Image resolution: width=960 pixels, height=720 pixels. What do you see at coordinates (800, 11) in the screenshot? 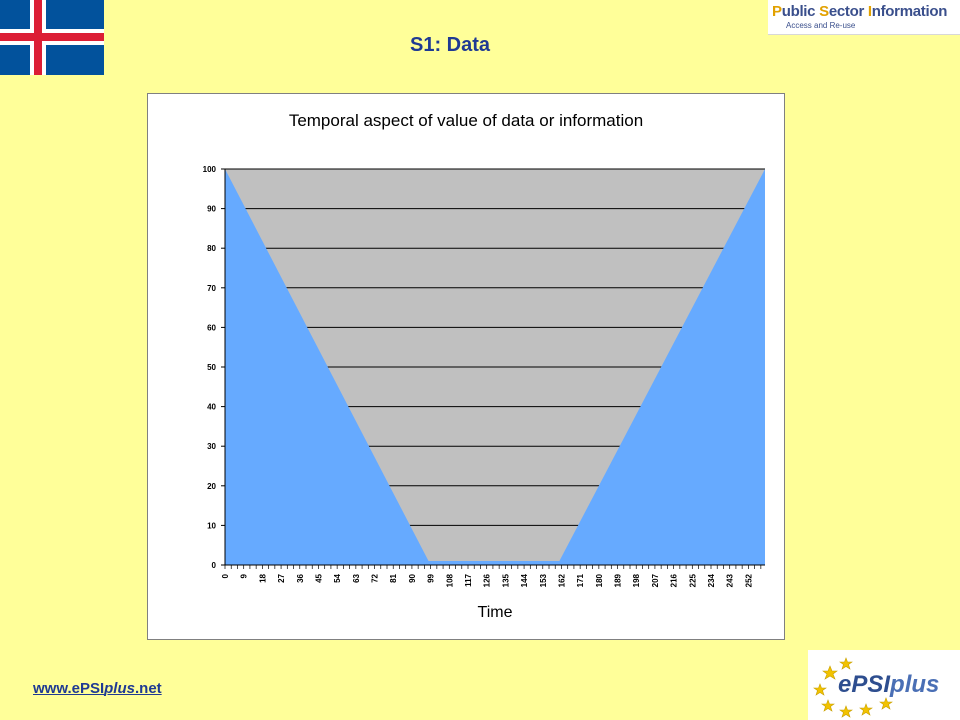
I see `psi-logo-word: ublic` at bounding box center [800, 11].